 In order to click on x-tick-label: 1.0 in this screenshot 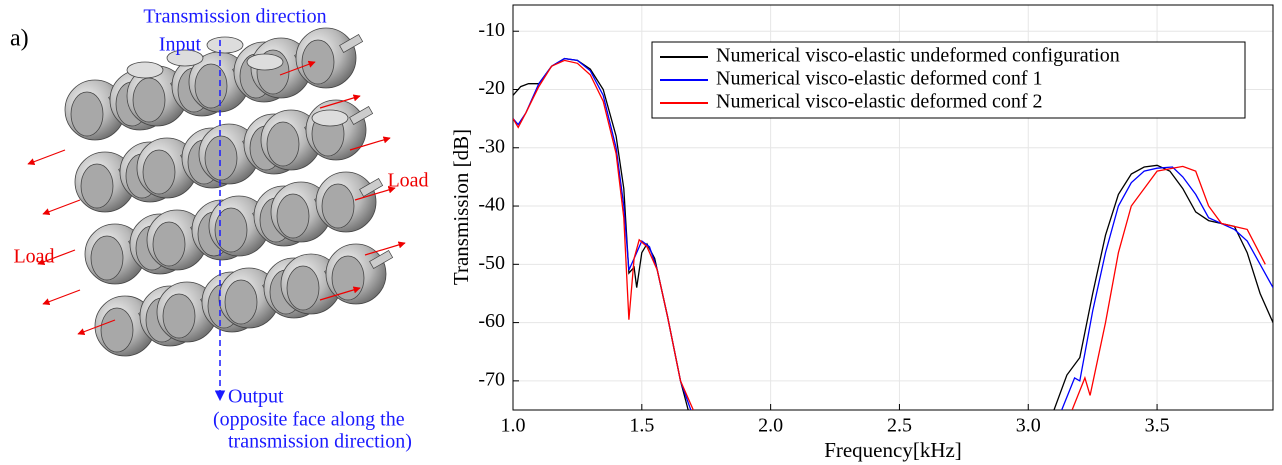, I will do `click(513, 426)`.